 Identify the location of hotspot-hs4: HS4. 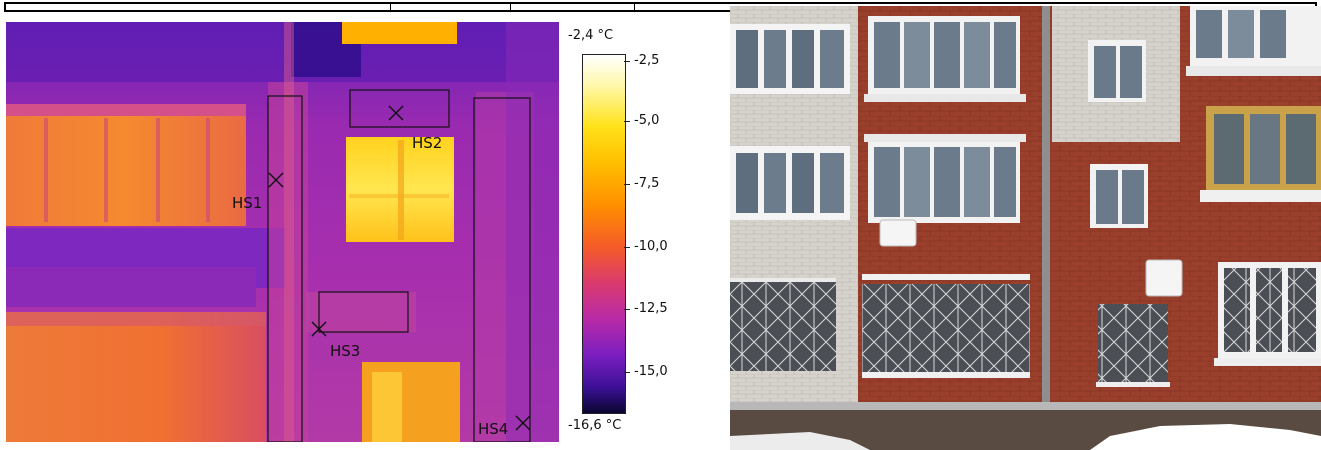
(502, 269).